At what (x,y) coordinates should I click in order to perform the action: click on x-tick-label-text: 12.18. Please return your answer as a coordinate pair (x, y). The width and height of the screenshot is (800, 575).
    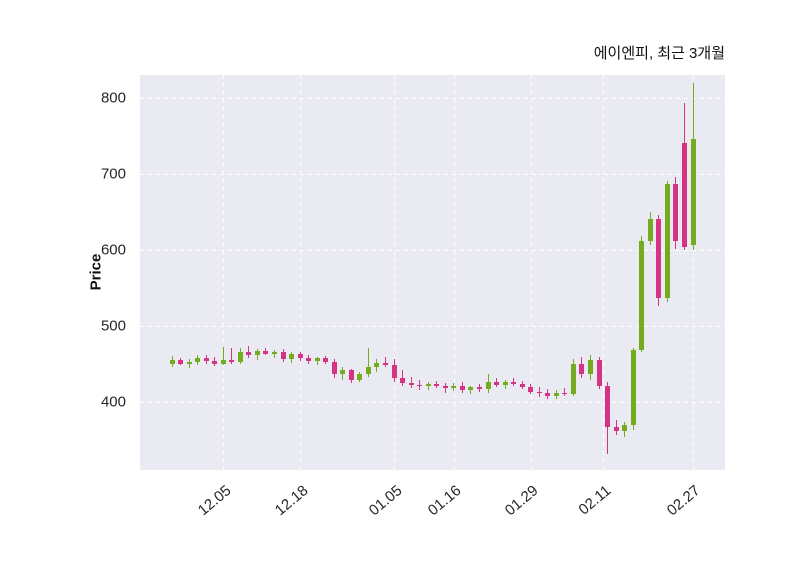
    Looking at the image, I should click on (291, 501).